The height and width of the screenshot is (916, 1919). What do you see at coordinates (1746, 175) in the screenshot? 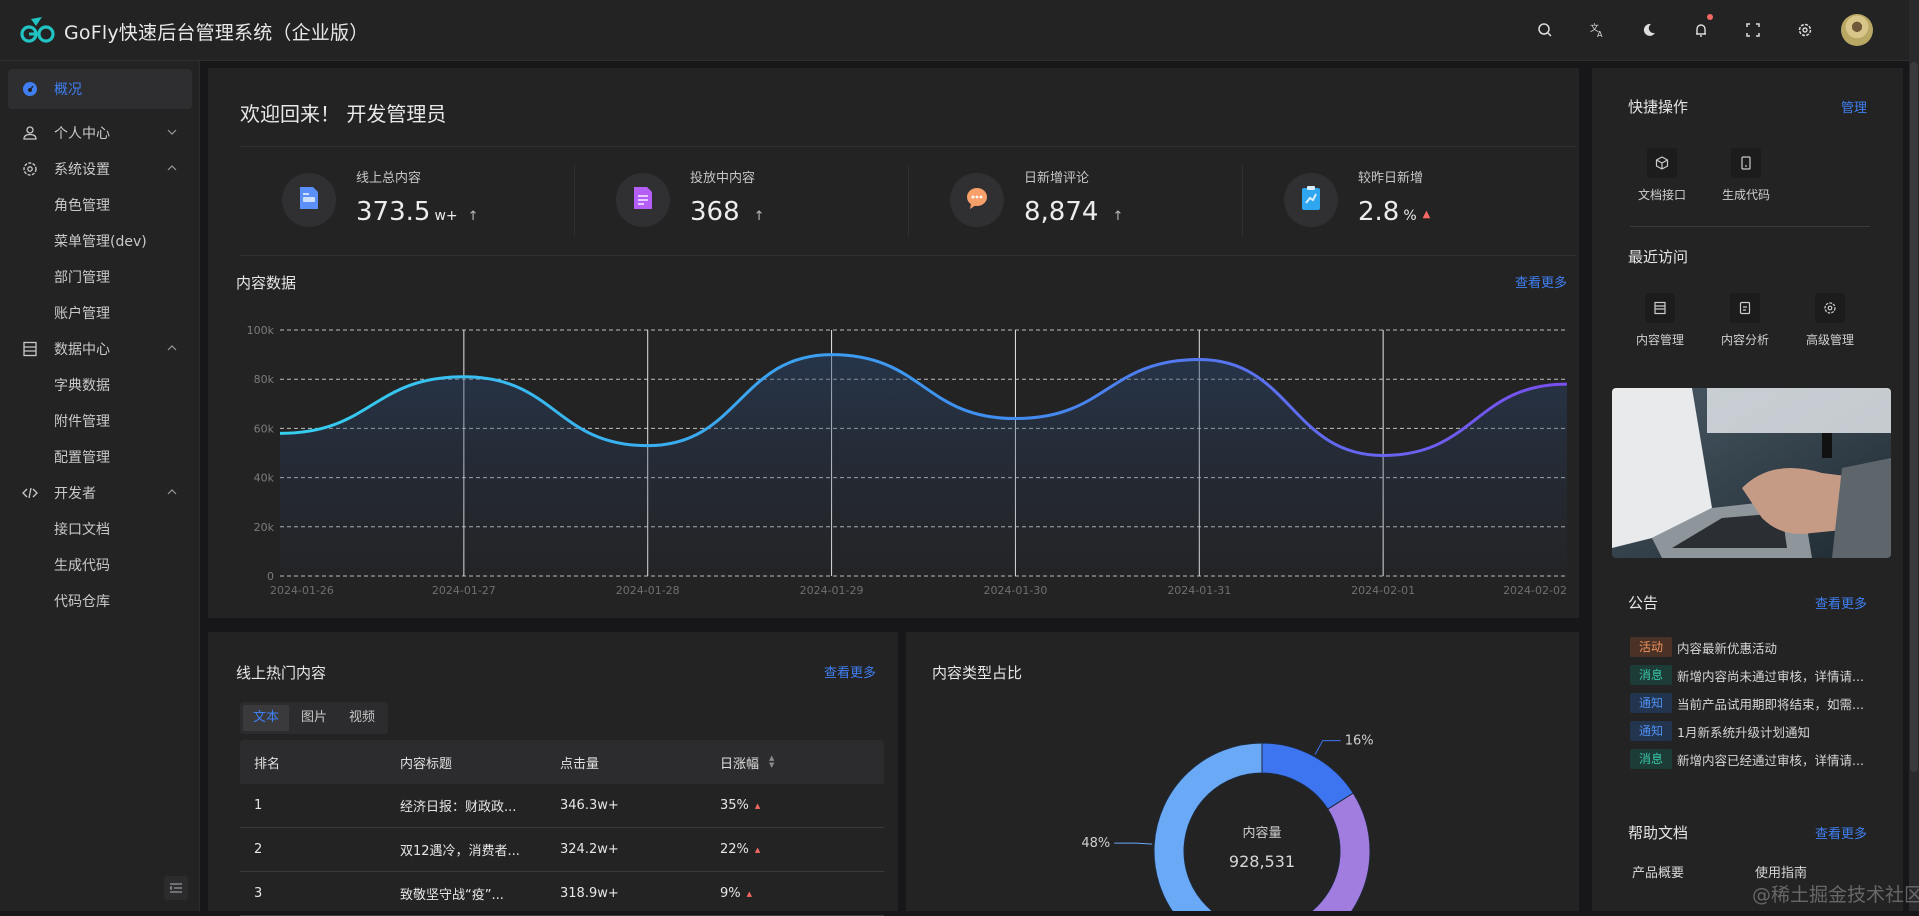
I see `quick-action-generate-code: 生成代码` at bounding box center [1746, 175].